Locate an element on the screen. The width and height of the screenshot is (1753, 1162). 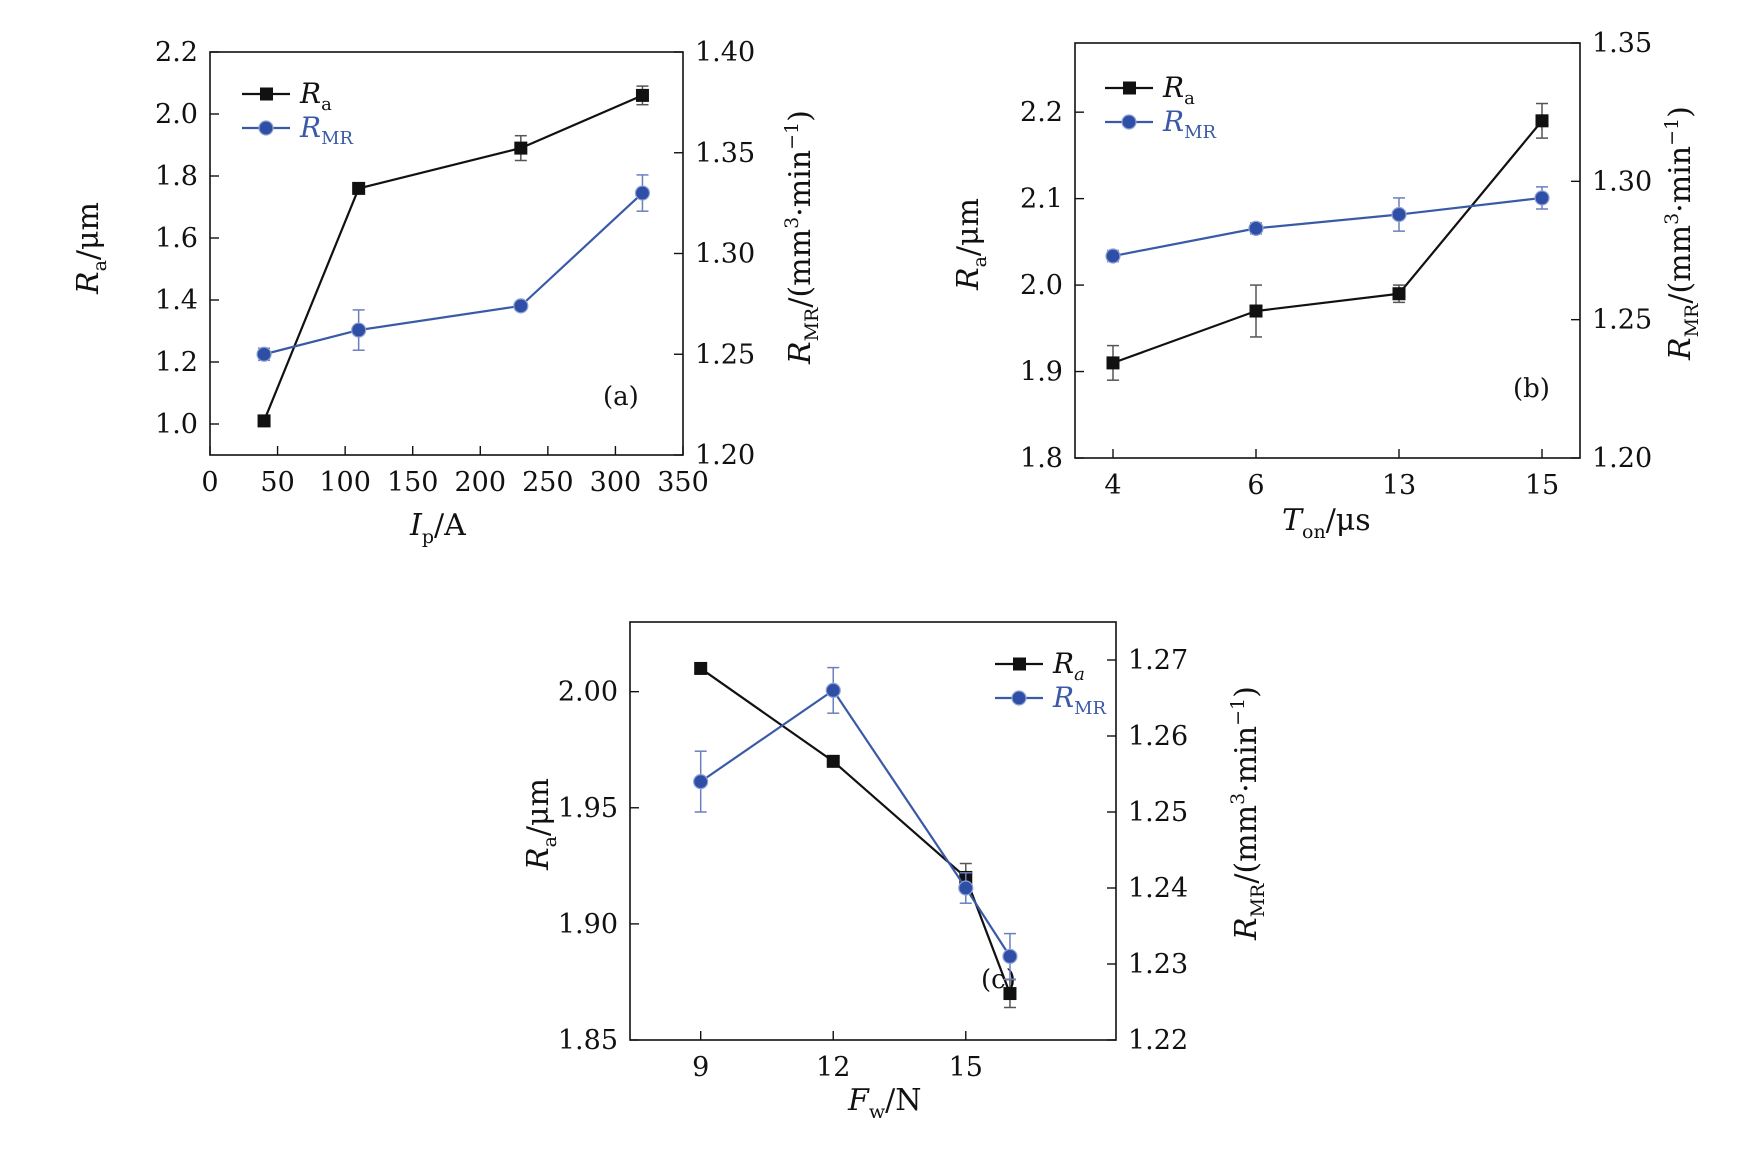
legend-ra-marker is located at coordinates (1019, 664).